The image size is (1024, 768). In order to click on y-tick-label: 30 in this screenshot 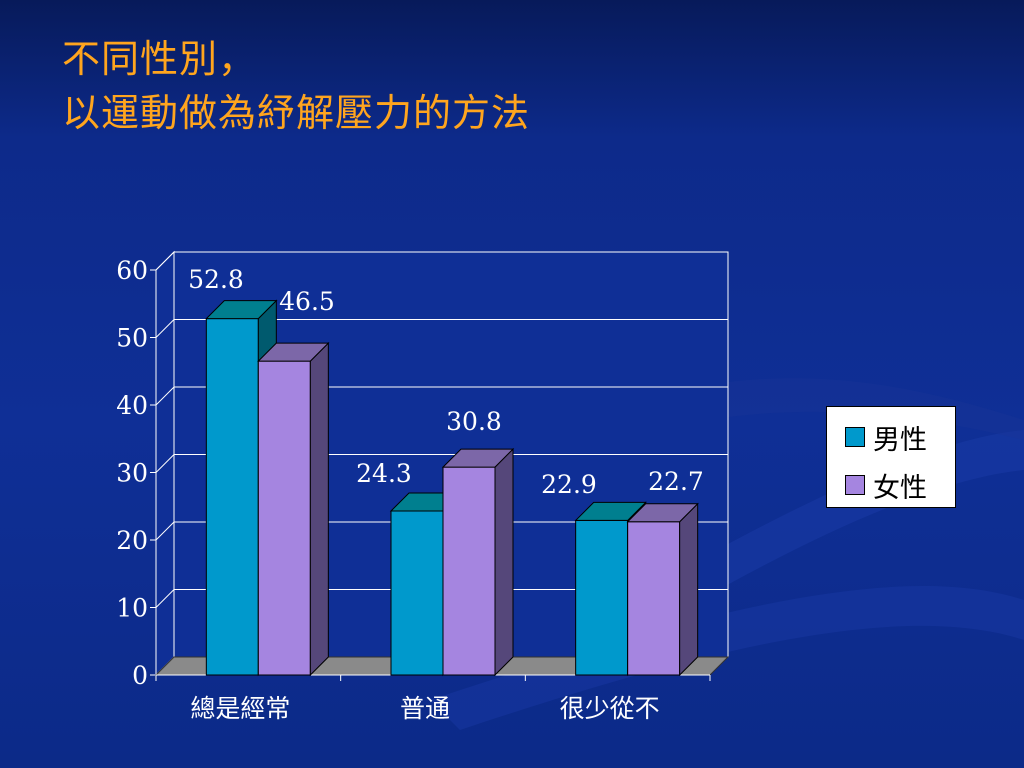, I will do `click(132, 473)`.